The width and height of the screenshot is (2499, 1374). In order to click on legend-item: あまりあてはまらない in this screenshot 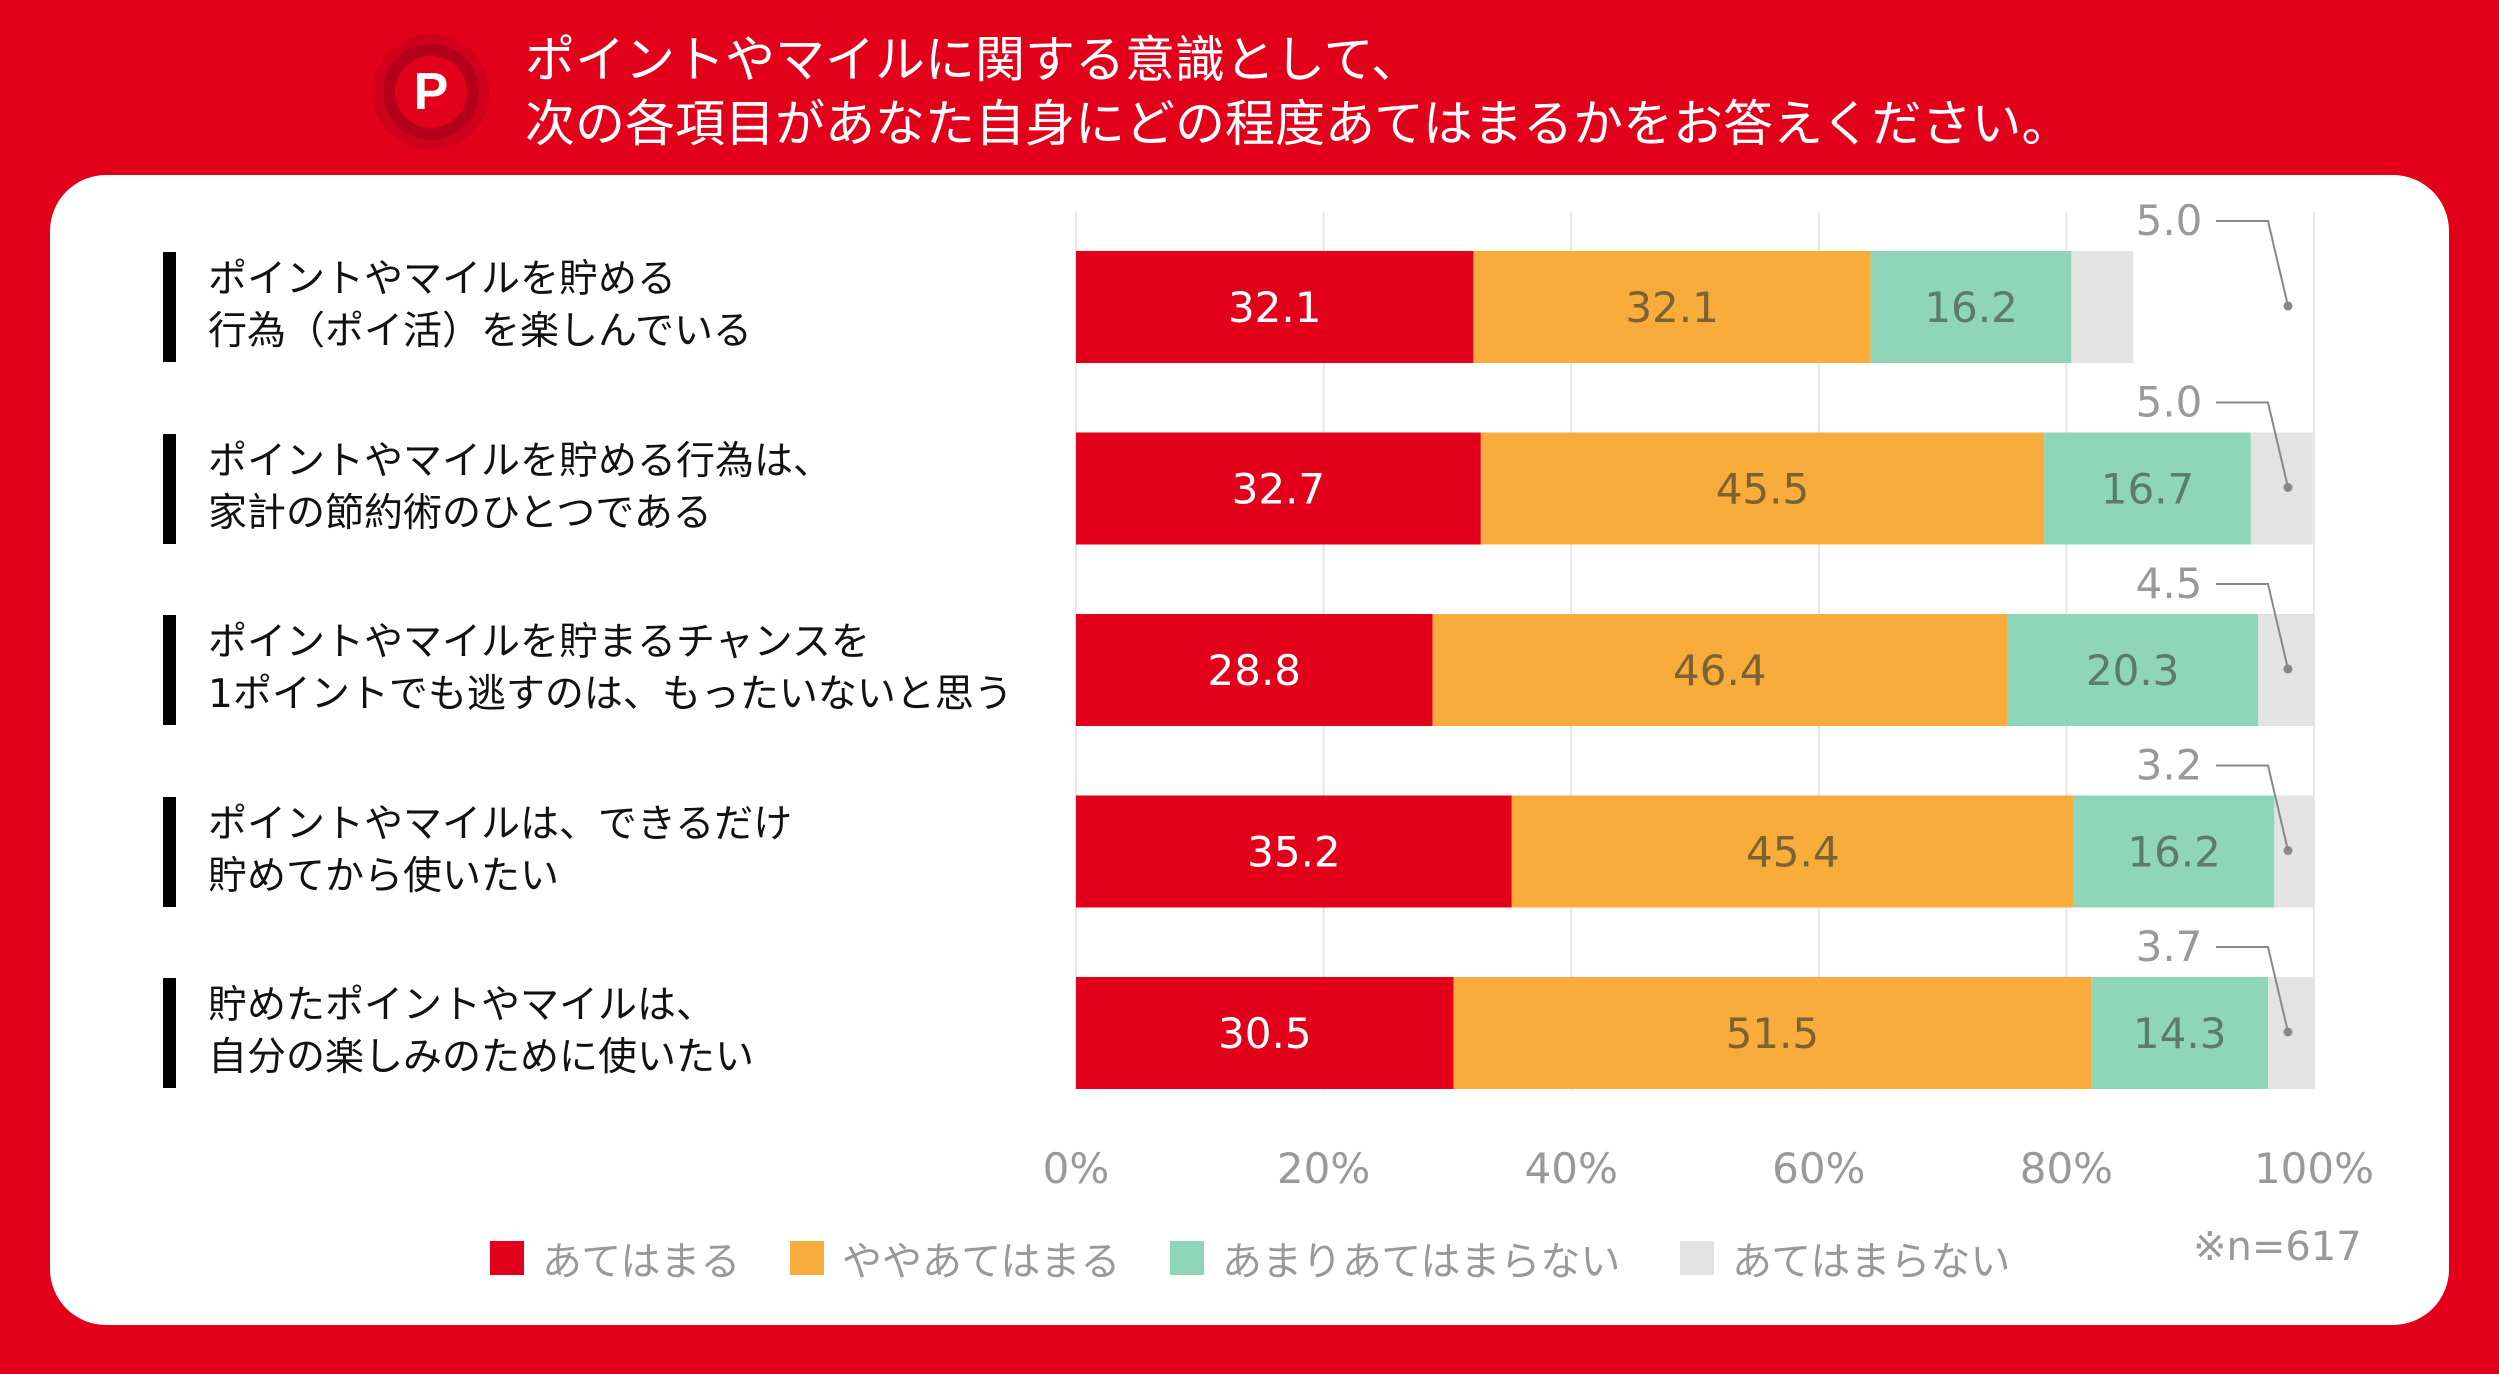, I will do `click(1395, 1258)`.